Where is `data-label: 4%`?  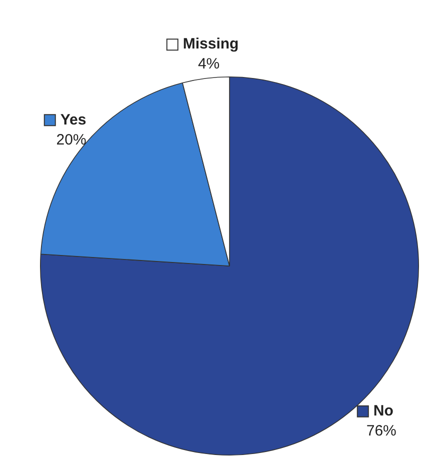
data-label: 4% is located at coordinates (209, 64).